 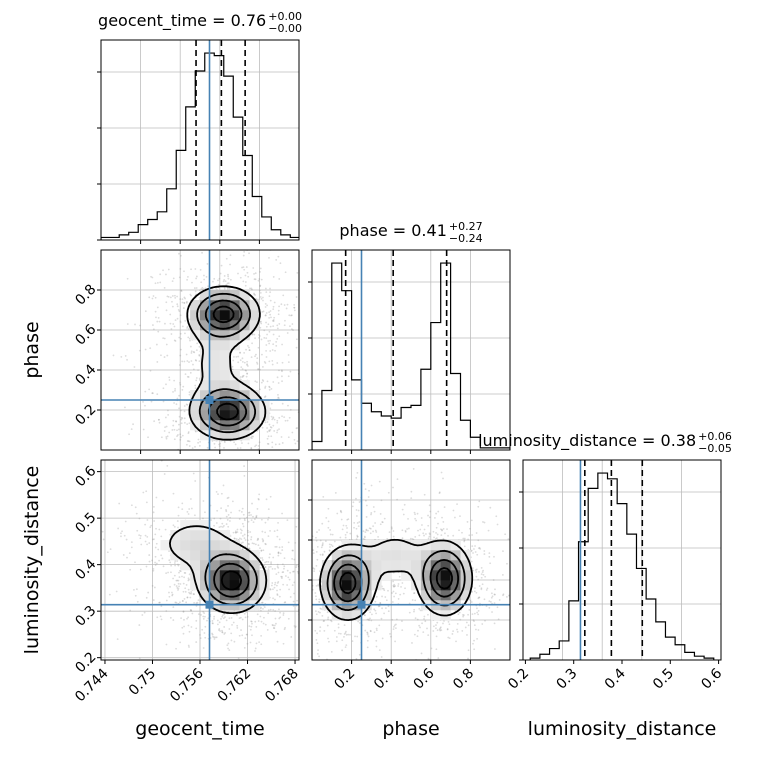 What do you see at coordinates (411, 350) in the screenshot?
I see `panel-inner` at bounding box center [411, 350].